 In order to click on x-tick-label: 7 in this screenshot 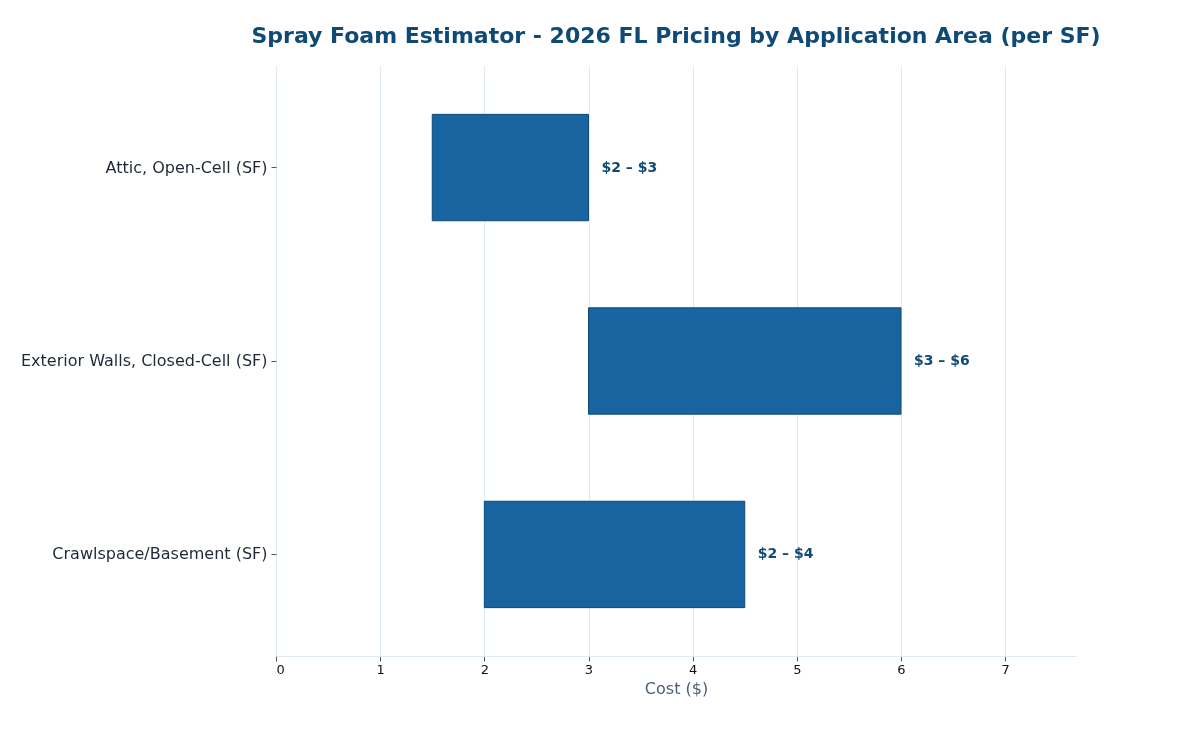, I will do `click(1005, 669)`.